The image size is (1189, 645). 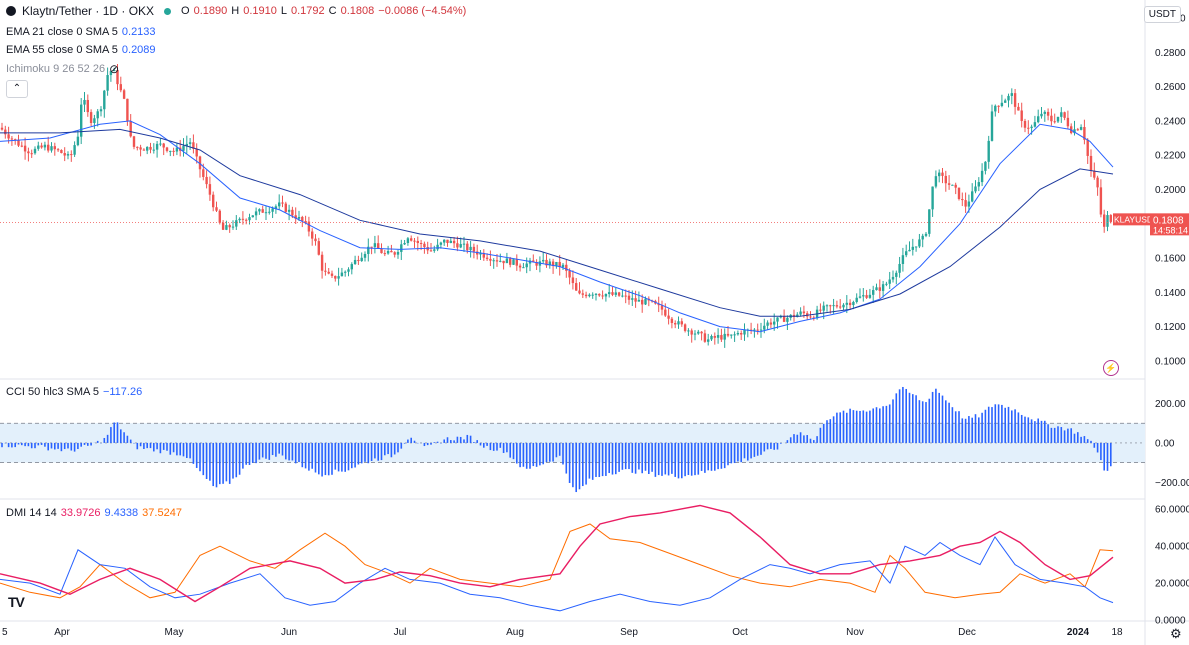 What do you see at coordinates (1162, 14) in the screenshot?
I see `currency-label: USDT` at bounding box center [1162, 14].